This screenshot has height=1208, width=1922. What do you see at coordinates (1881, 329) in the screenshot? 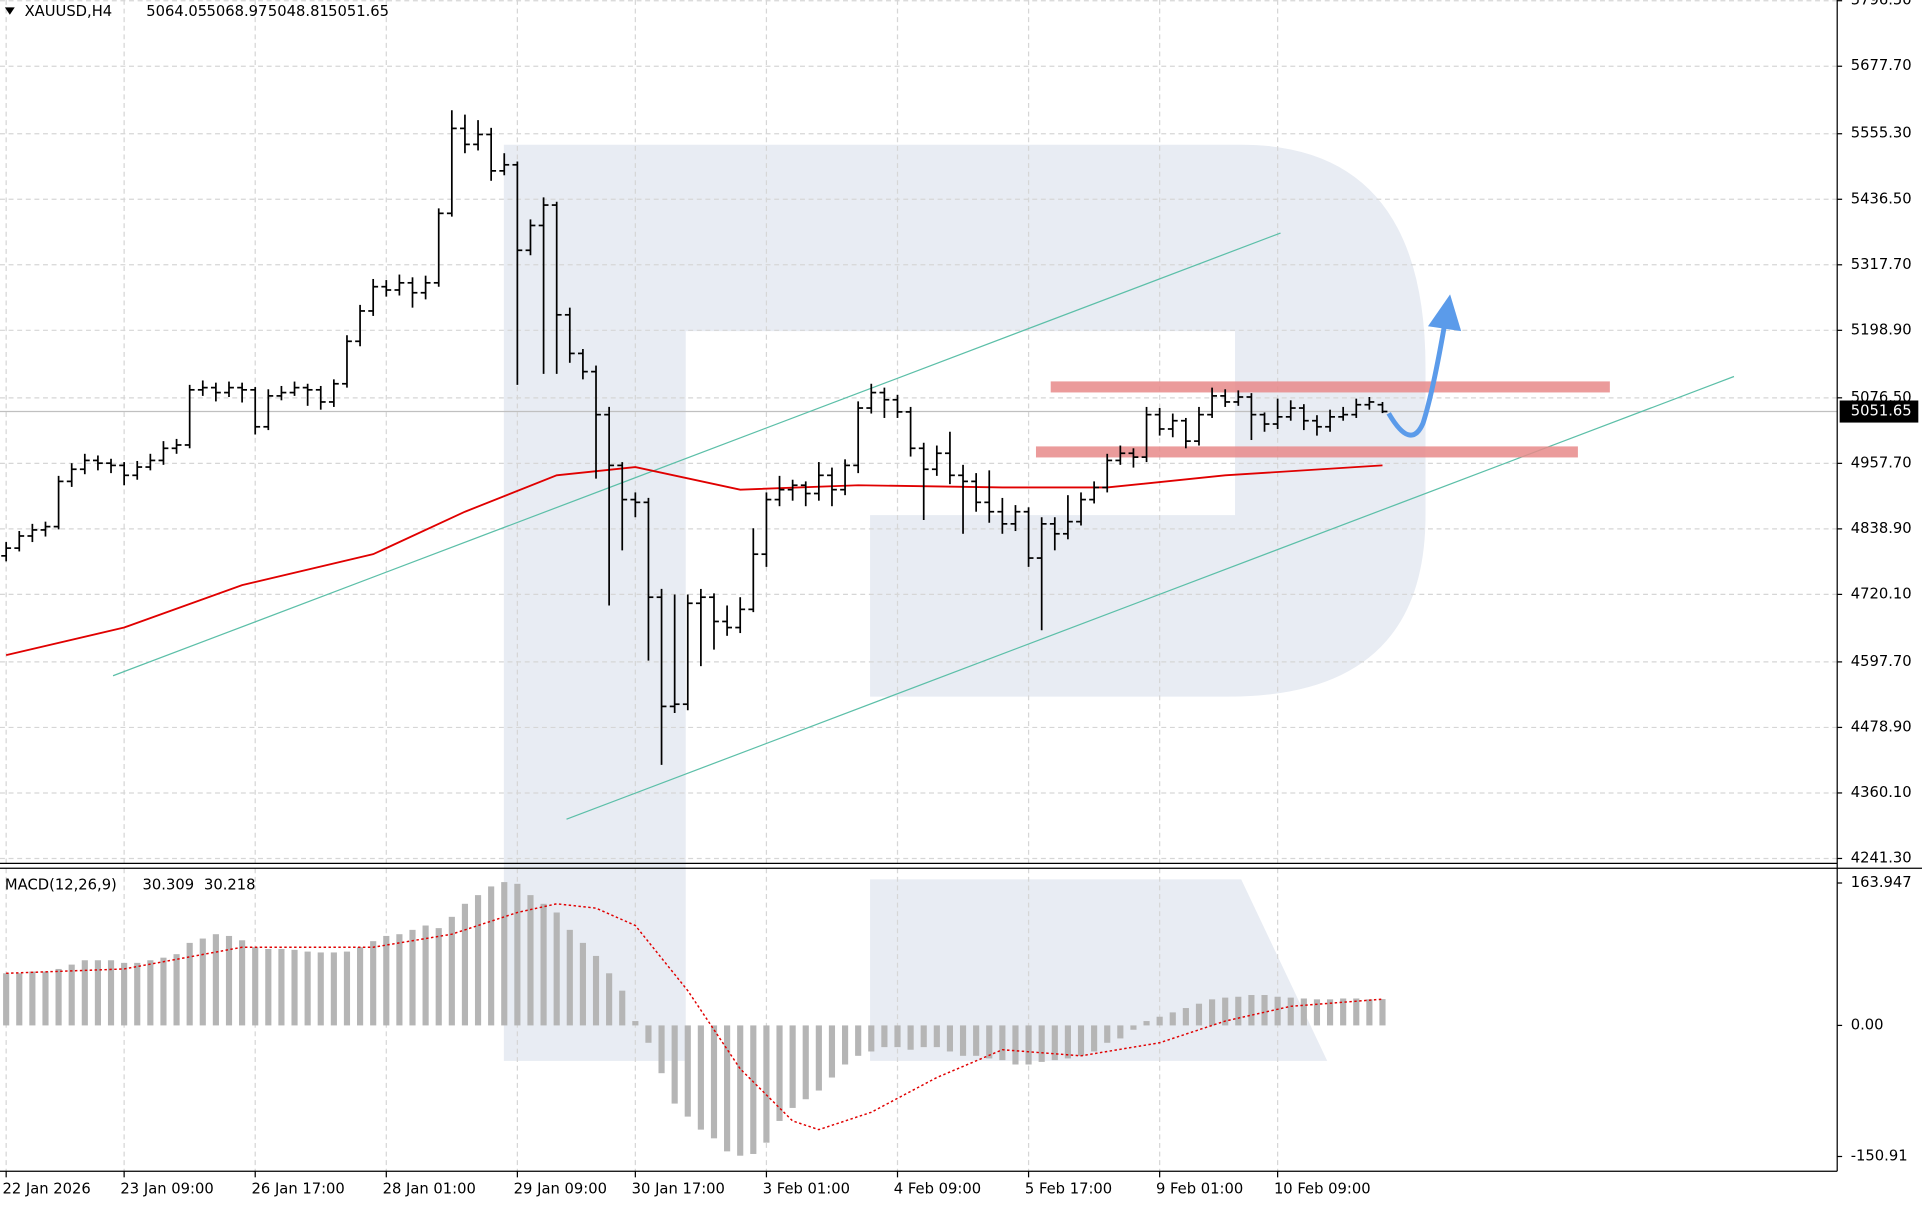
I see `y-tick-label: 5198.90` at bounding box center [1881, 329].